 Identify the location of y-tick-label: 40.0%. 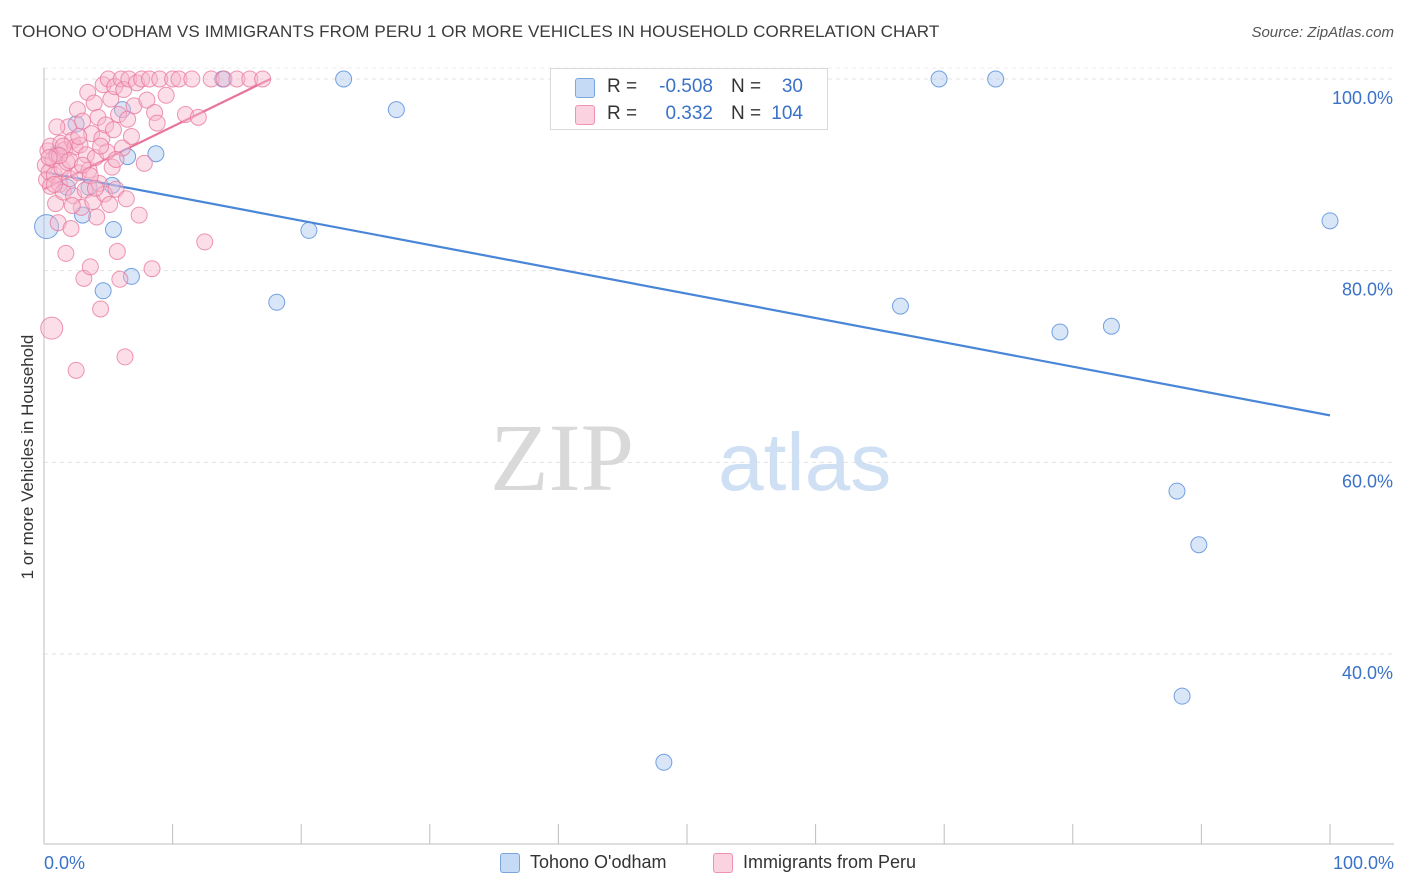
(1367, 673).